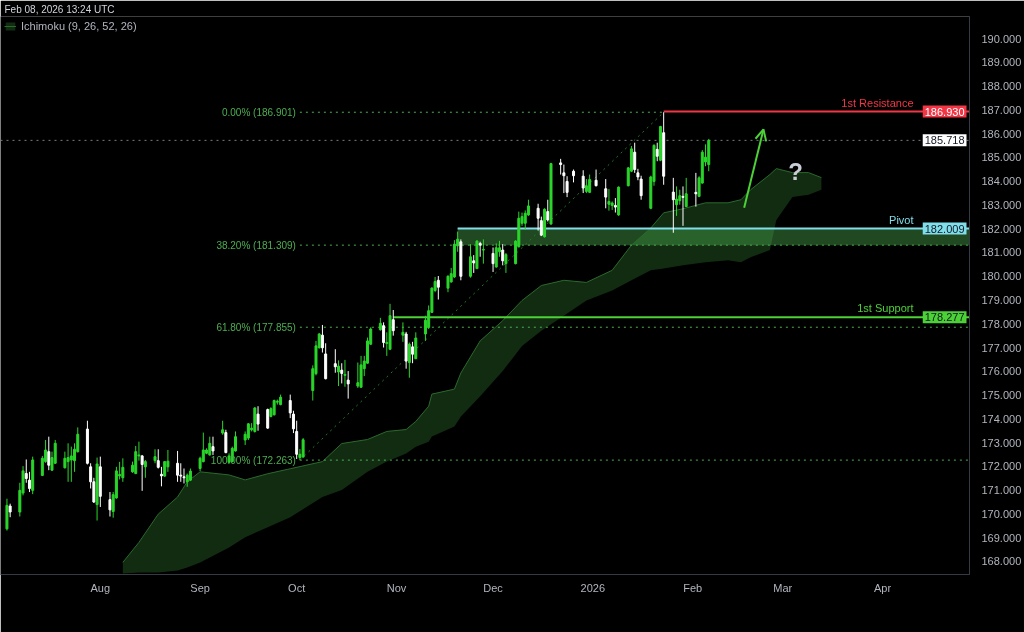 The height and width of the screenshot is (632, 1024). Describe the element at coordinates (1001, 109) in the screenshot. I see `y-tick-label: 187.000` at that location.